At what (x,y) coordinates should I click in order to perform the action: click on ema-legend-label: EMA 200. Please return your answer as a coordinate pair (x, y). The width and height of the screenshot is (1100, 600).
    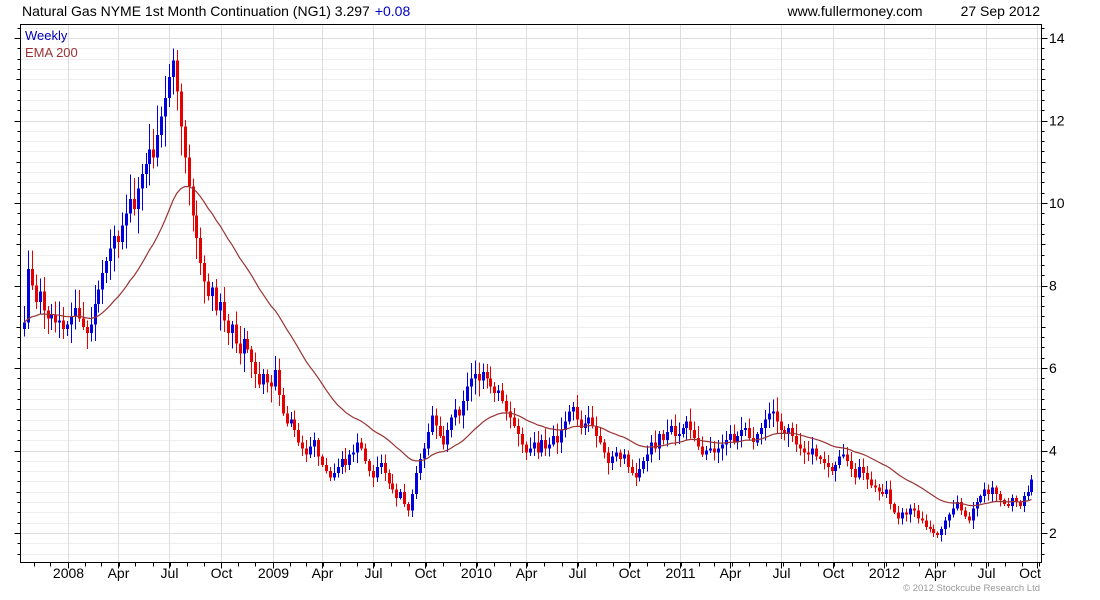
    Looking at the image, I should click on (51, 52).